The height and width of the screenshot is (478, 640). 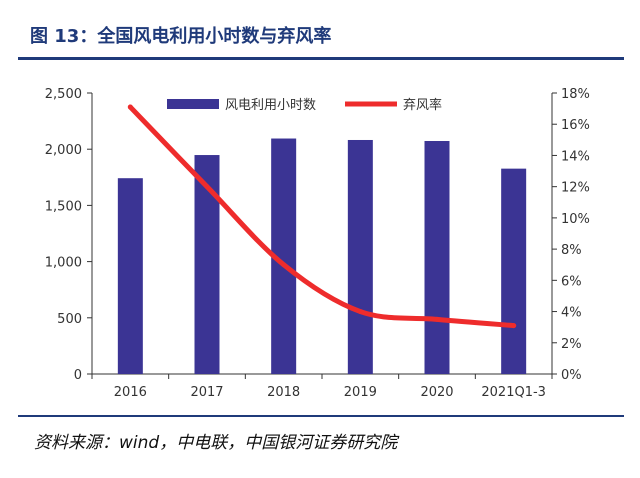 I want to click on right-tick-label: 16%, so click(x=575, y=125).